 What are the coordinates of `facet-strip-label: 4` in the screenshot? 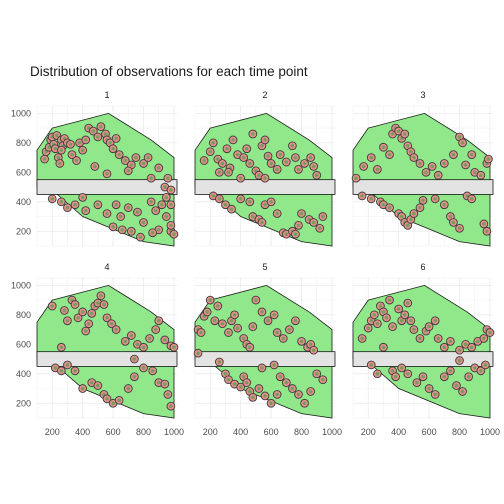 It's located at (106, 267).